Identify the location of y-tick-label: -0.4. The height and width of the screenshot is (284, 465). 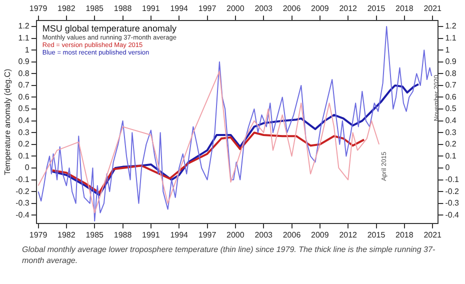
(23, 215).